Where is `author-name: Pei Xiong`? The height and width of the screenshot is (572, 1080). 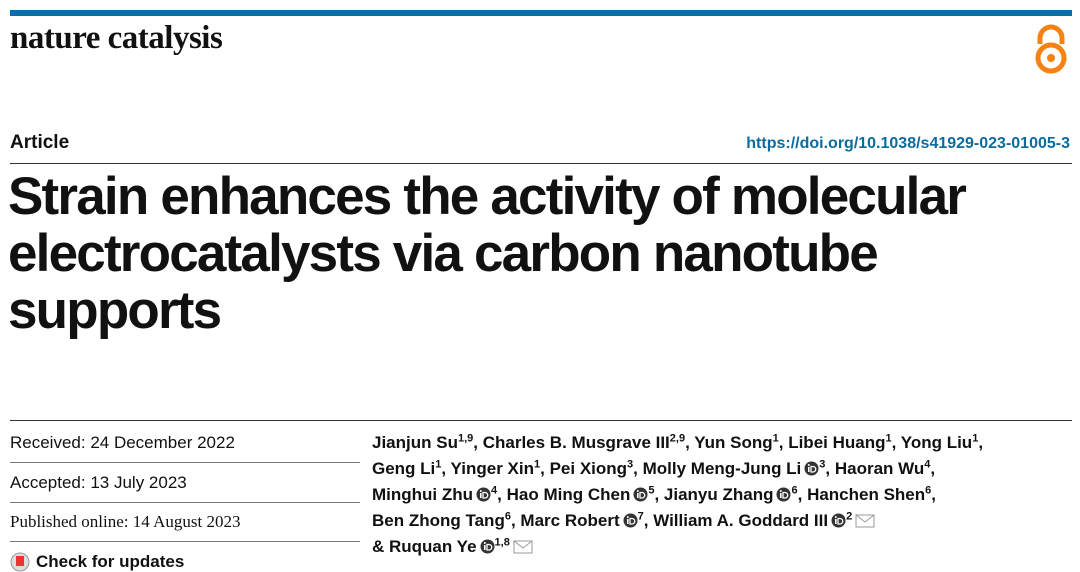
author-name: Pei Xiong is located at coordinates (588, 468).